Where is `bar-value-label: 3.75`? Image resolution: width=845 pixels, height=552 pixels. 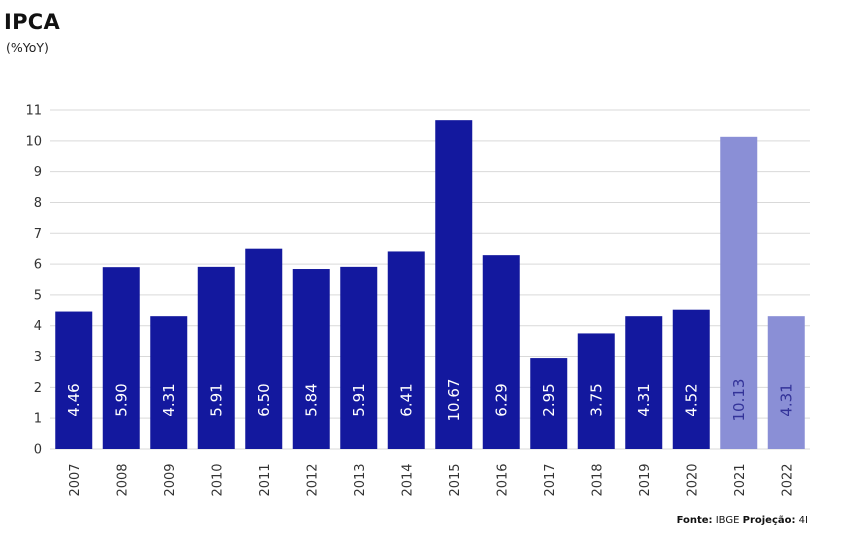 bar-value-label: 3.75 is located at coordinates (596, 399).